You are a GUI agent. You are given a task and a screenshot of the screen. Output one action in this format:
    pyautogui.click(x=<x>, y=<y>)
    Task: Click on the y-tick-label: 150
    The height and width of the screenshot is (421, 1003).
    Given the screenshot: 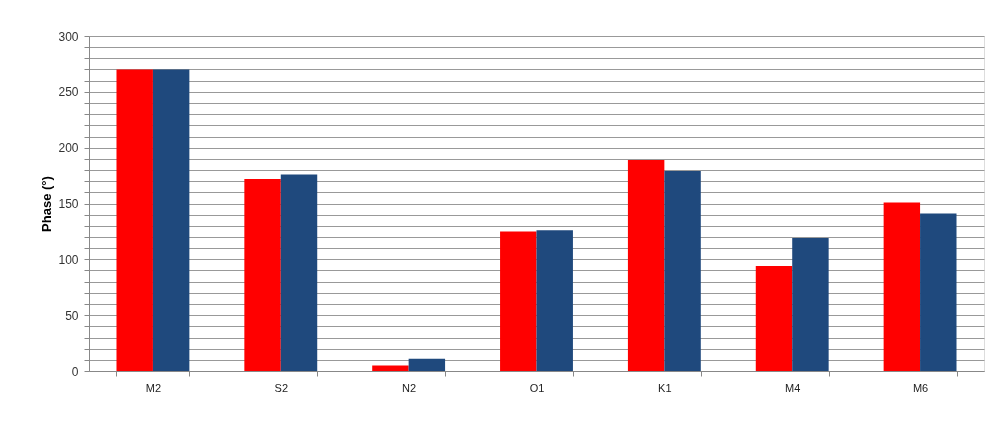 What is the action you would take?
    pyautogui.click(x=68, y=204)
    